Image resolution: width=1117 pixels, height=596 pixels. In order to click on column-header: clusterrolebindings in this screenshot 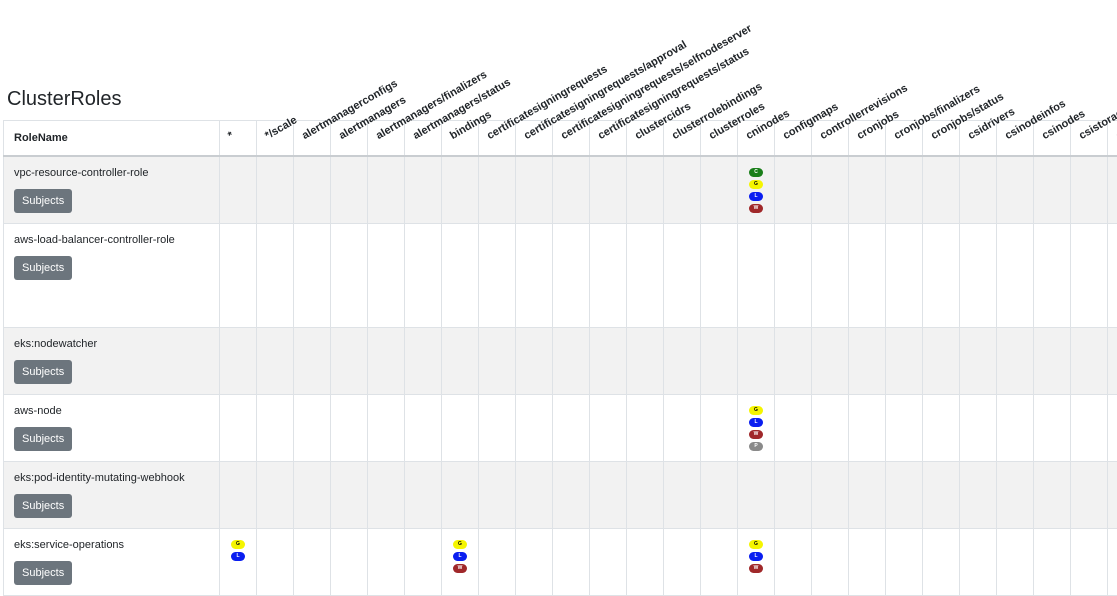, I will do `click(682, 139)`.